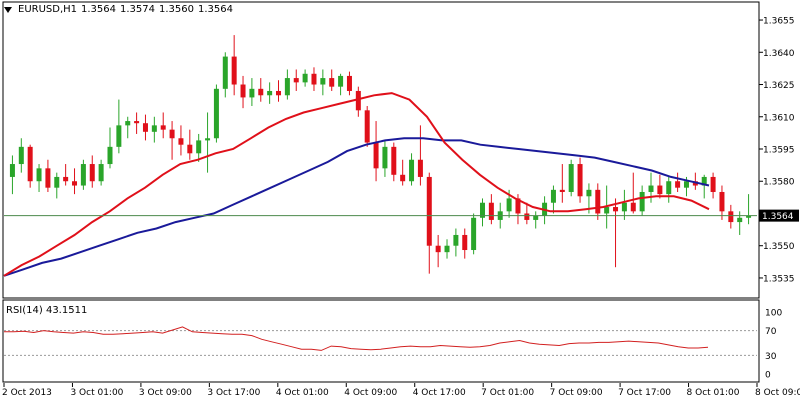 The image size is (800, 404). Describe the element at coordinates (644, 393) in the screenshot. I see `x-tick-label: 7 Oct 17:00` at that location.